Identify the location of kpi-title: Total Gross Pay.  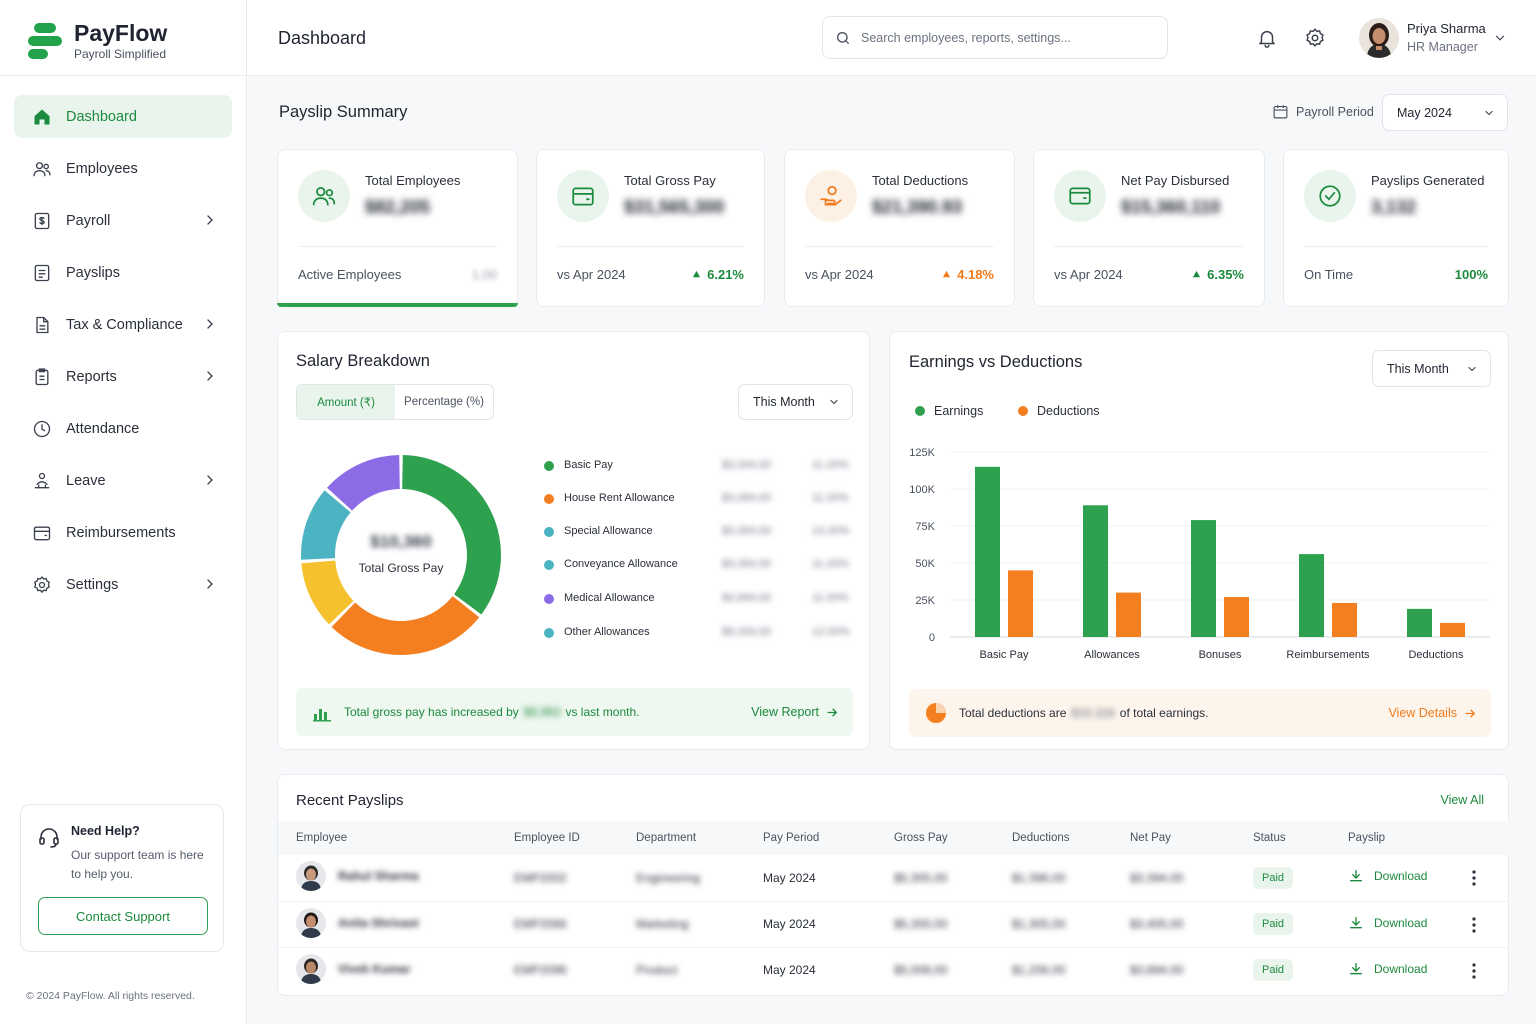
(670, 180).